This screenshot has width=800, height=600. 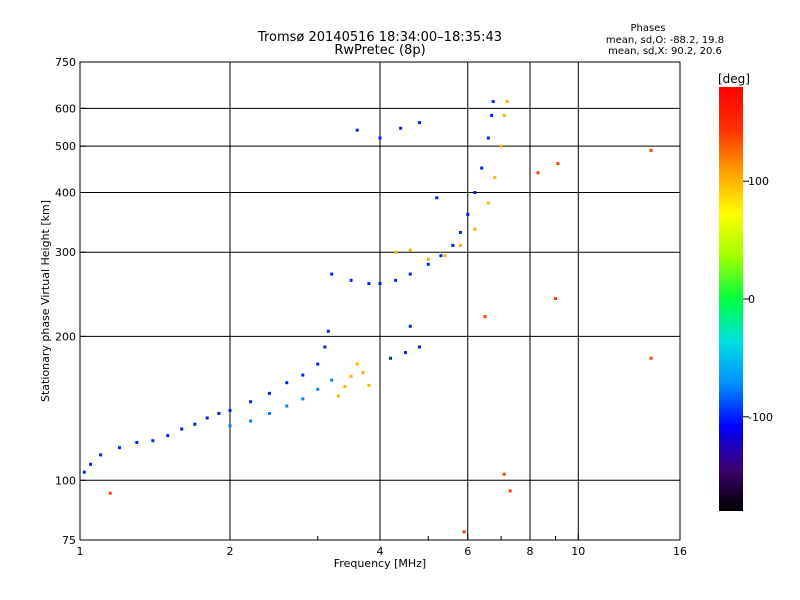 I want to click on colorbar, so click(x=731, y=299).